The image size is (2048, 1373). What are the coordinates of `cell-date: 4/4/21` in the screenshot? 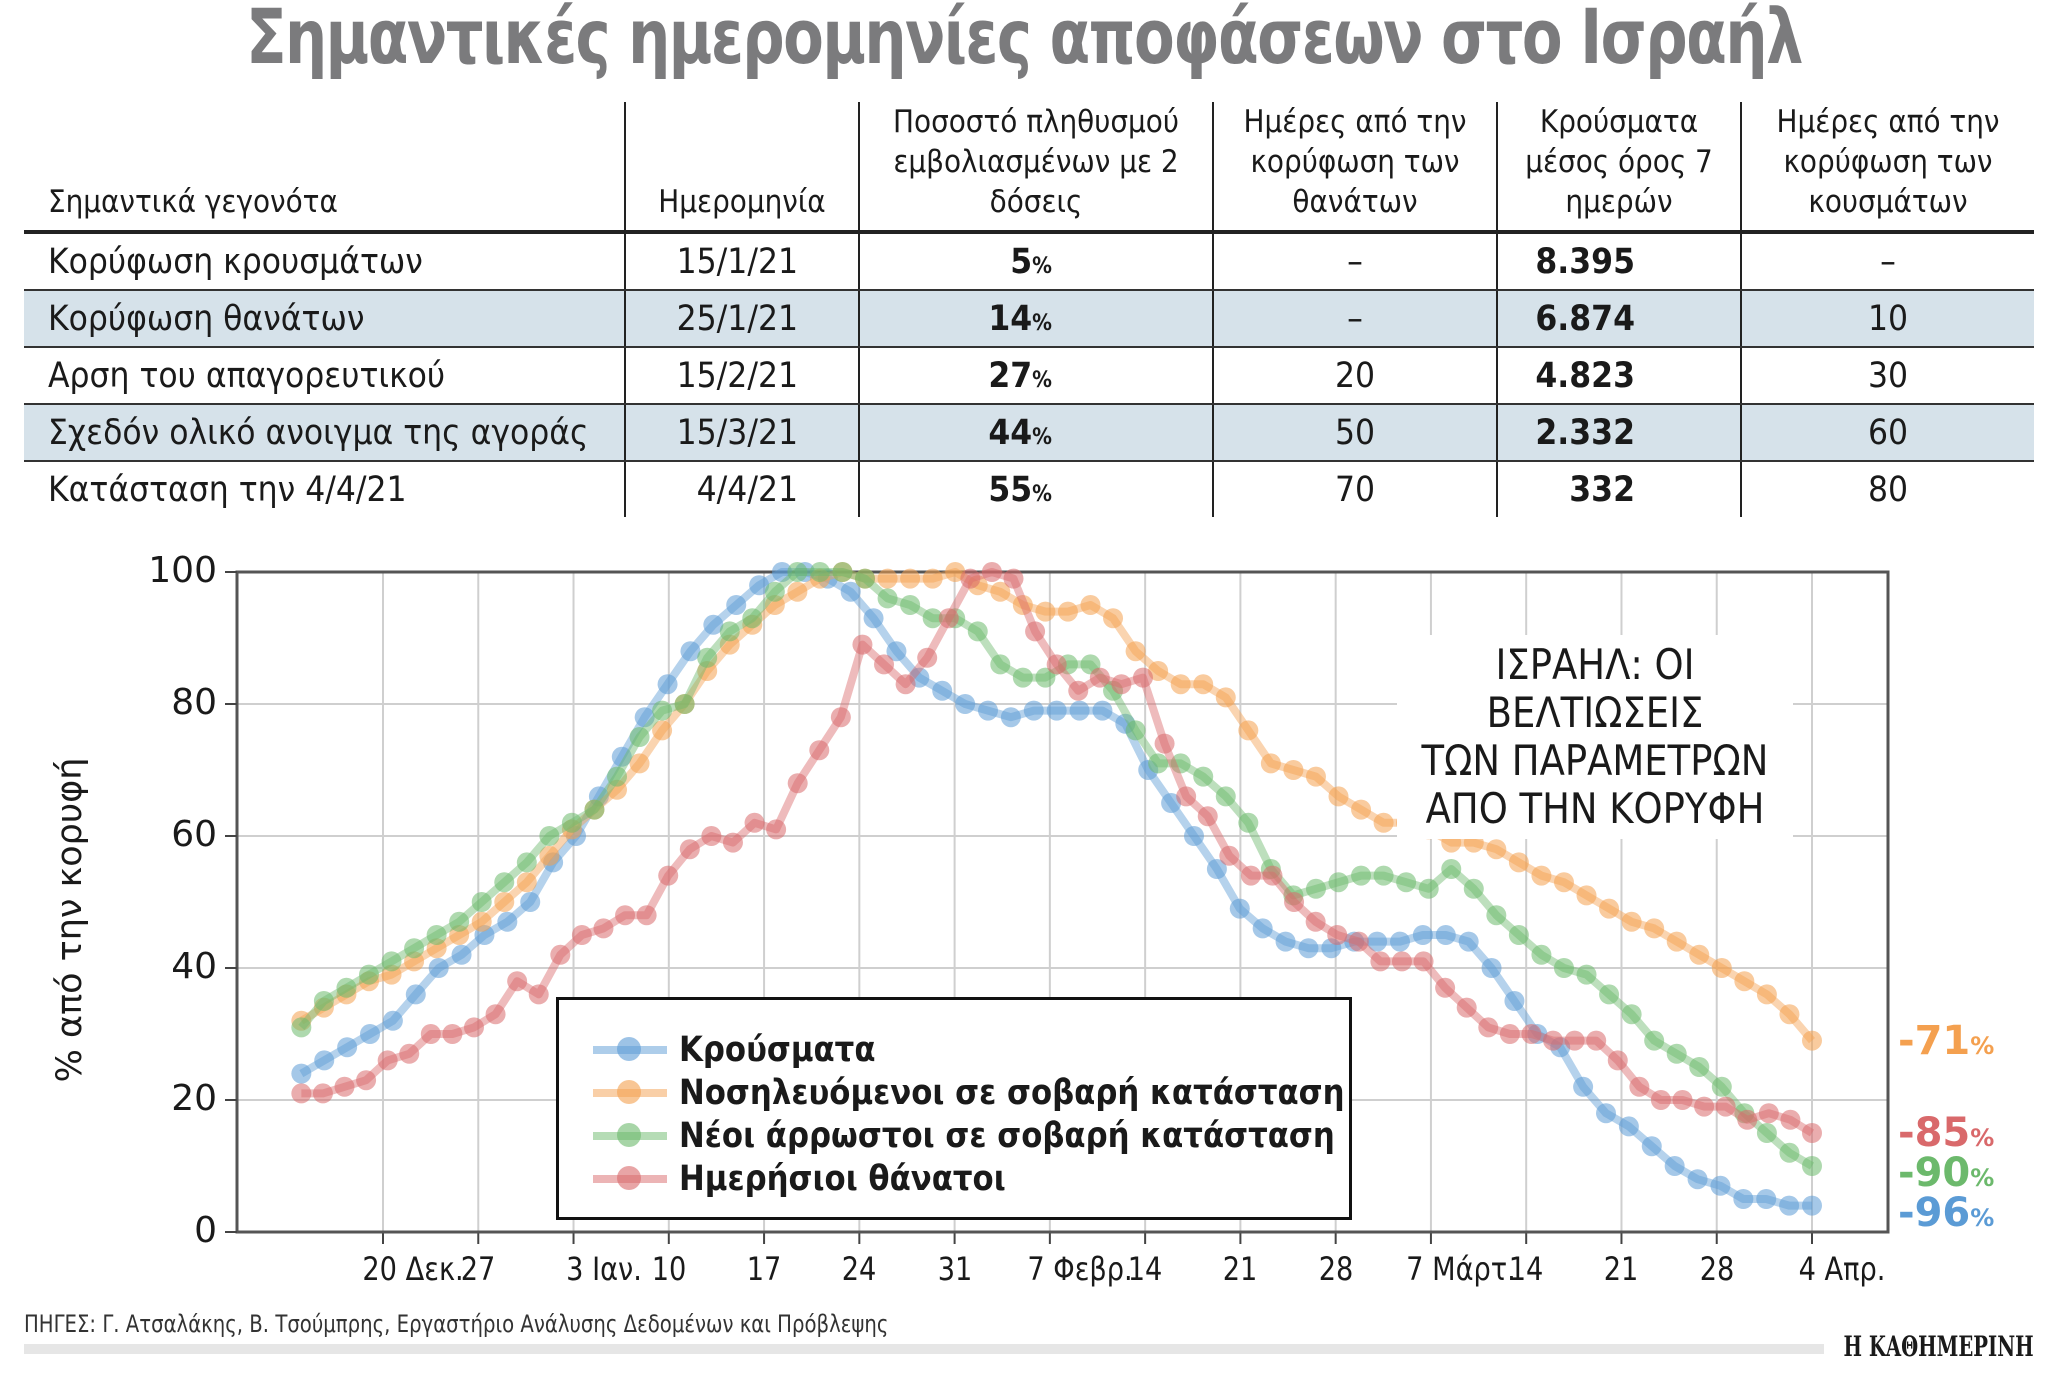 It's located at (741, 489).